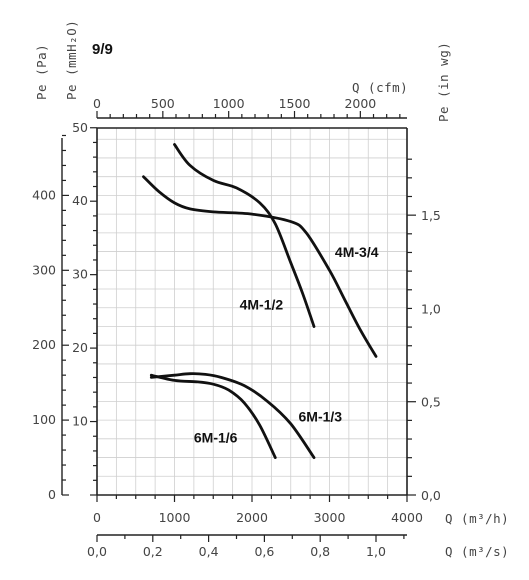  What do you see at coordinates (286, 345) in the screenshot?
I see `curve-labels: 4M-3/4 4M-1/2 6M-1/3 6M-1/6` at bounding box center [286, 345].